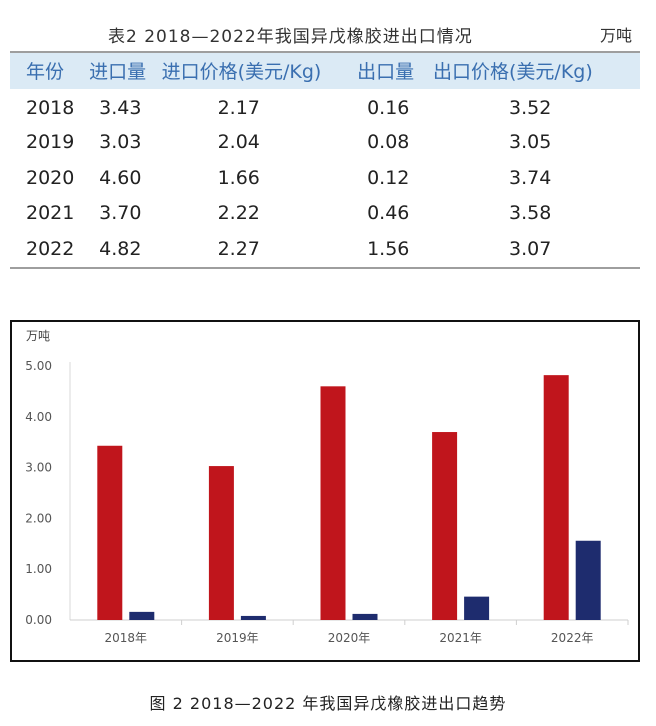 Image resolution: width=656 pixels, height=726 pixels. What do you see at coordinates (50, 177) in the screenshot?
I see `cell-year: 2020` at bounding box center [50, 177].